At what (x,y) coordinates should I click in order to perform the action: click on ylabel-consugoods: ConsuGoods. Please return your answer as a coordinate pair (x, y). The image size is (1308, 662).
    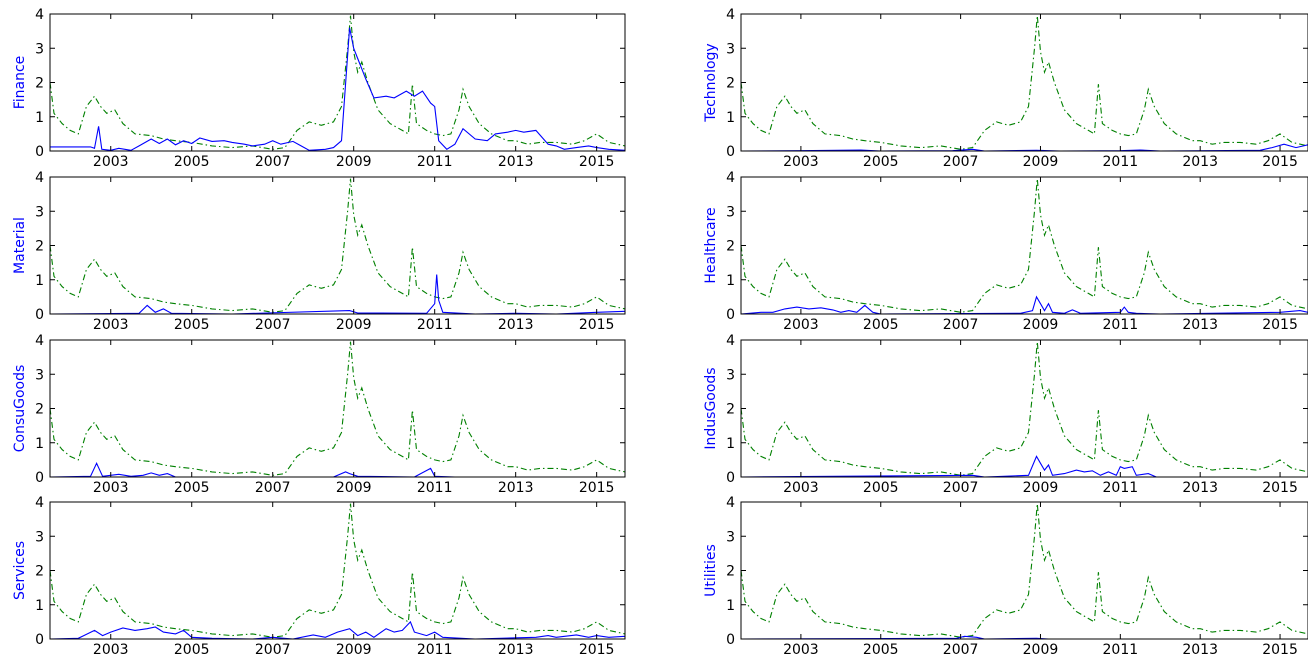
    Looking at the image, I should click on (20, 409).